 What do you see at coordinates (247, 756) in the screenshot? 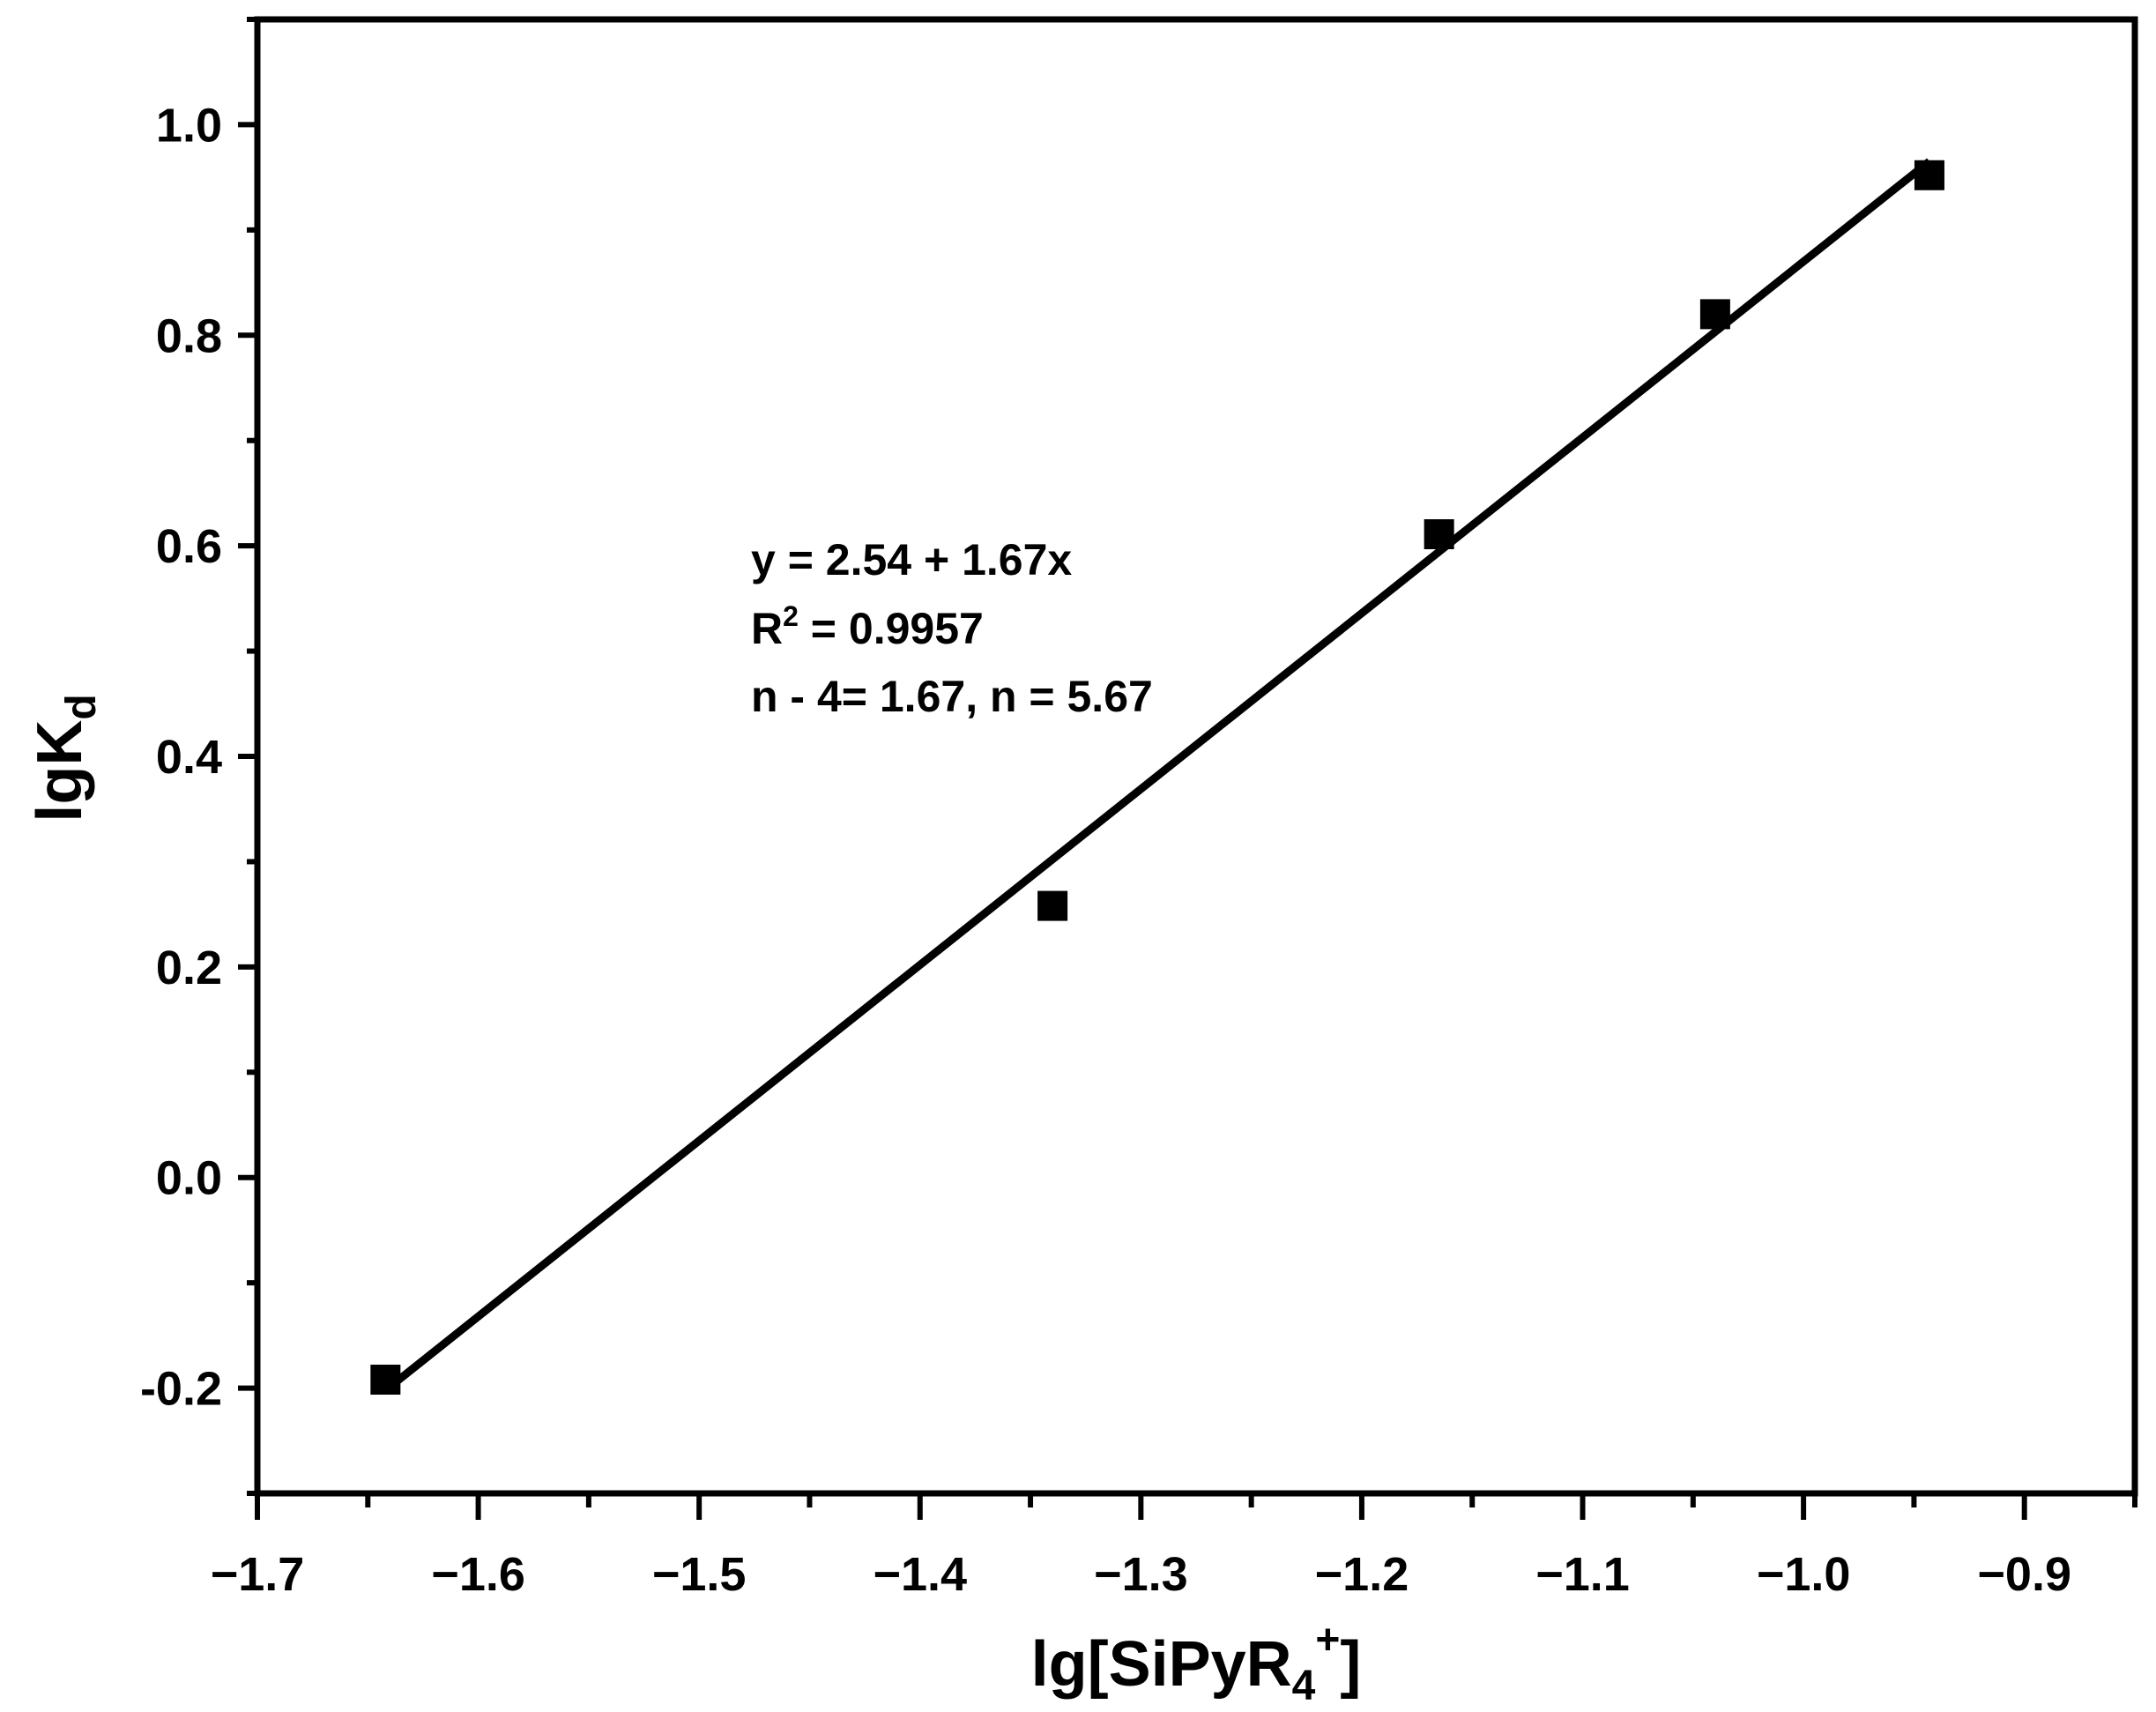
I see `y-axis-ticks` at bounding box center [247, 756].